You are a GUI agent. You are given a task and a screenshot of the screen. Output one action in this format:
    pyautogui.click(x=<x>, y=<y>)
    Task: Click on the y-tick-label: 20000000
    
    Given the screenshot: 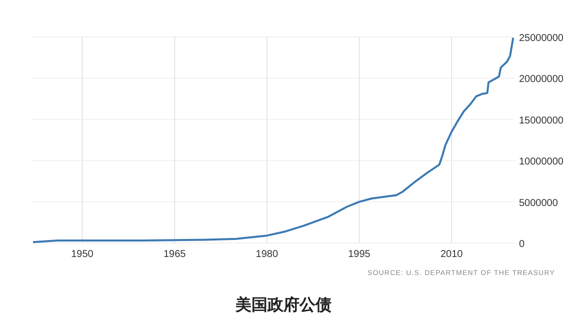 What is the action you would take?
    pyautogui.click(x=541, y=80)
    